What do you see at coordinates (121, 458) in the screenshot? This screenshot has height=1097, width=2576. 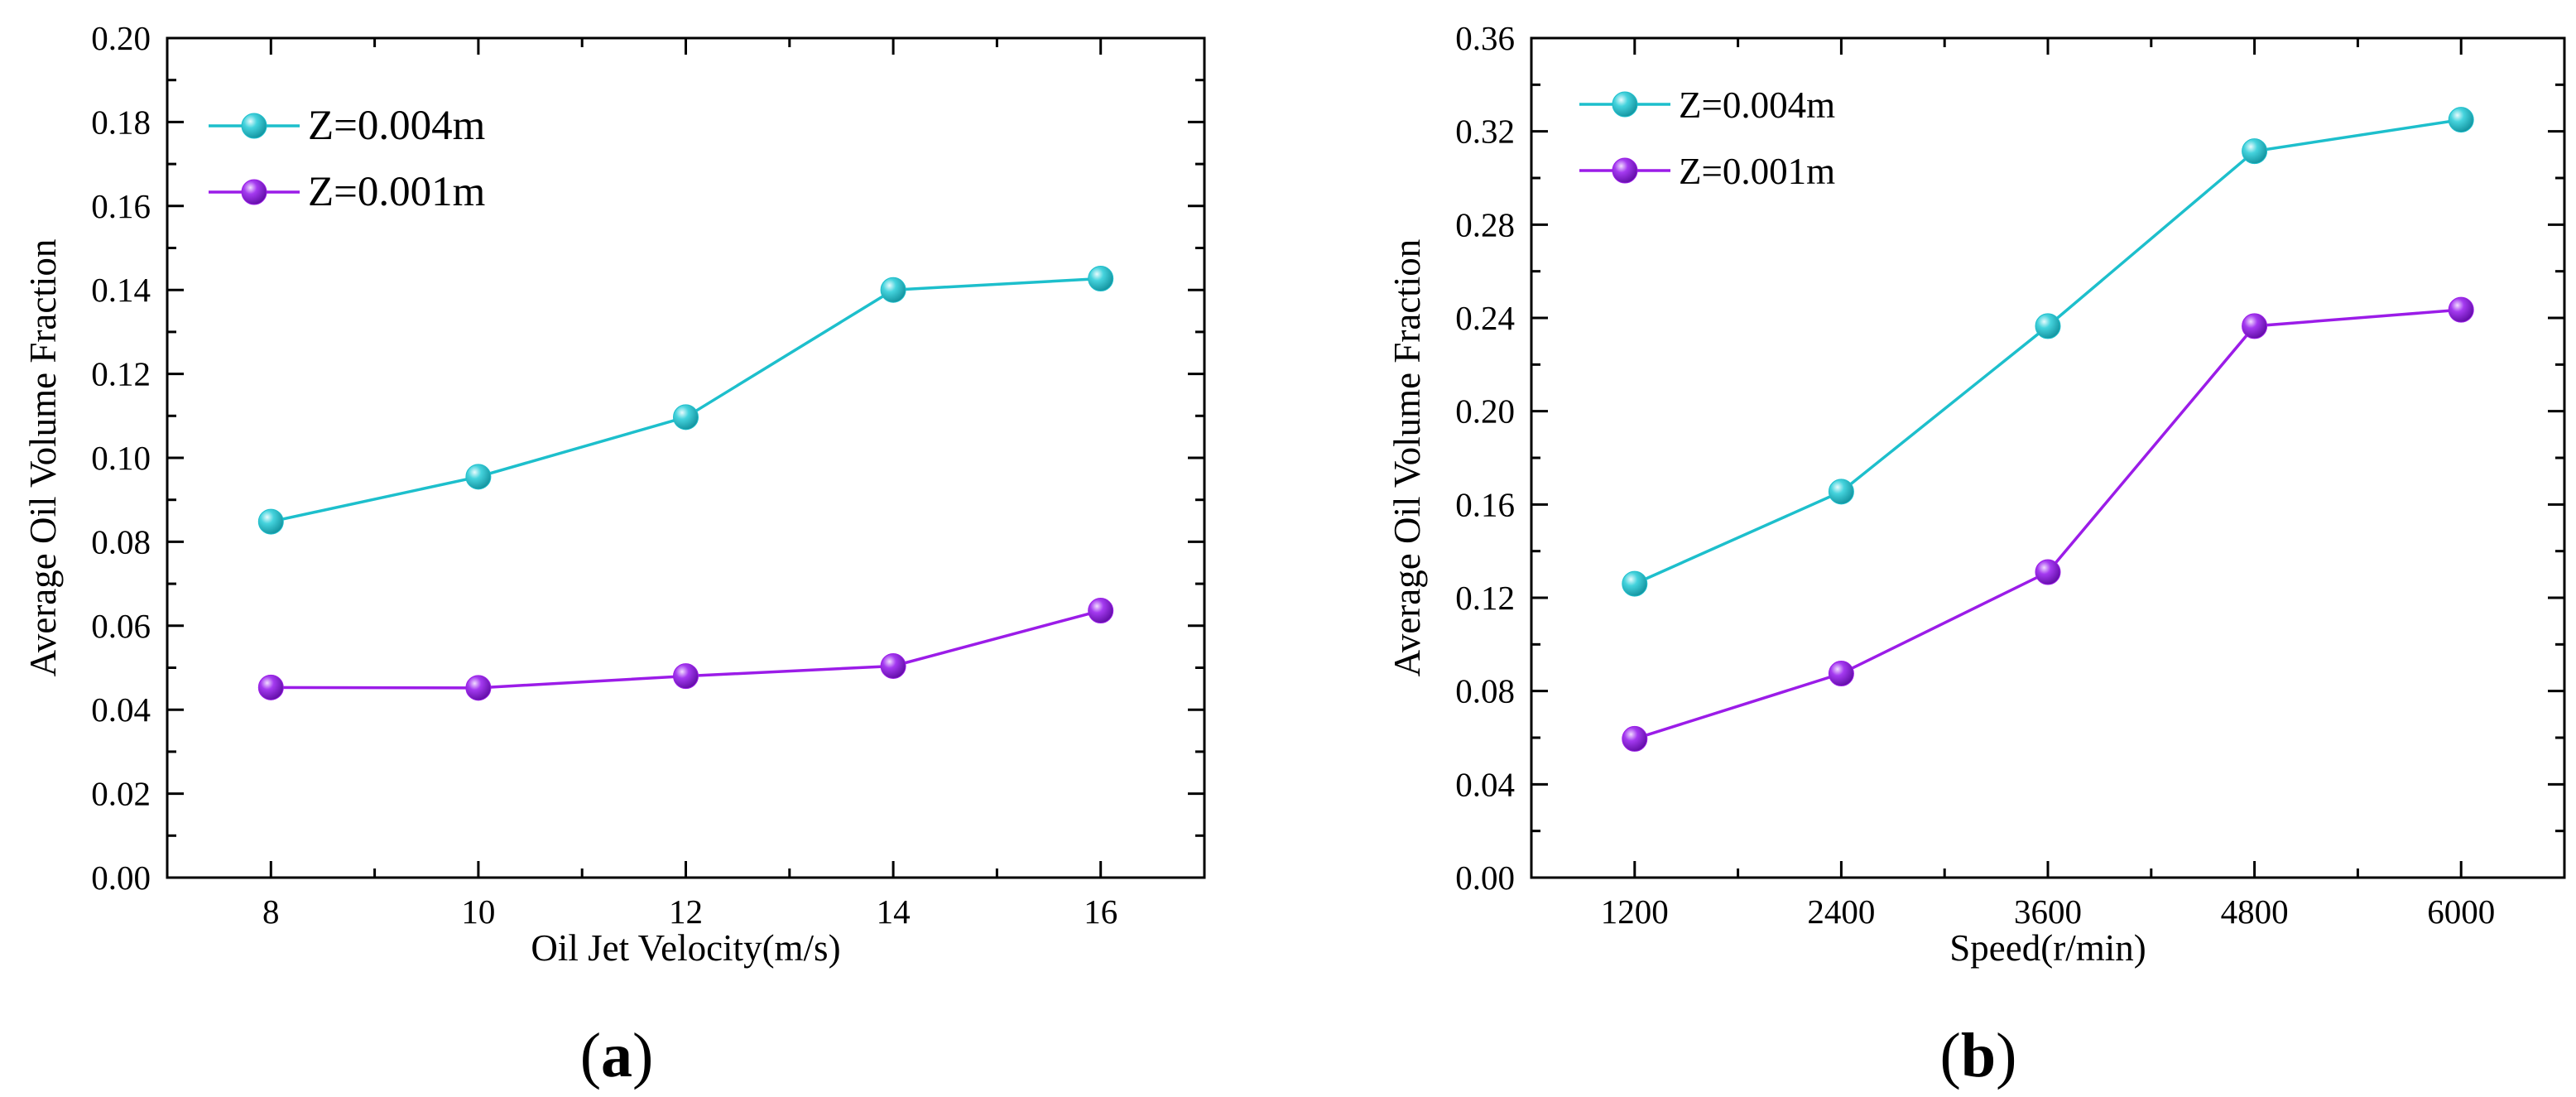 I see `y-tick-label: 0.10` at bounding box center [121, 458].